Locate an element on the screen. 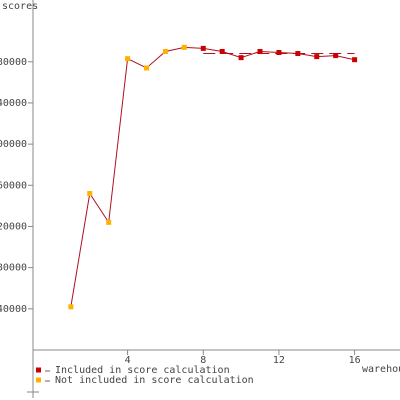  x-tick-label: 4 is located at coordinates (128, 360).